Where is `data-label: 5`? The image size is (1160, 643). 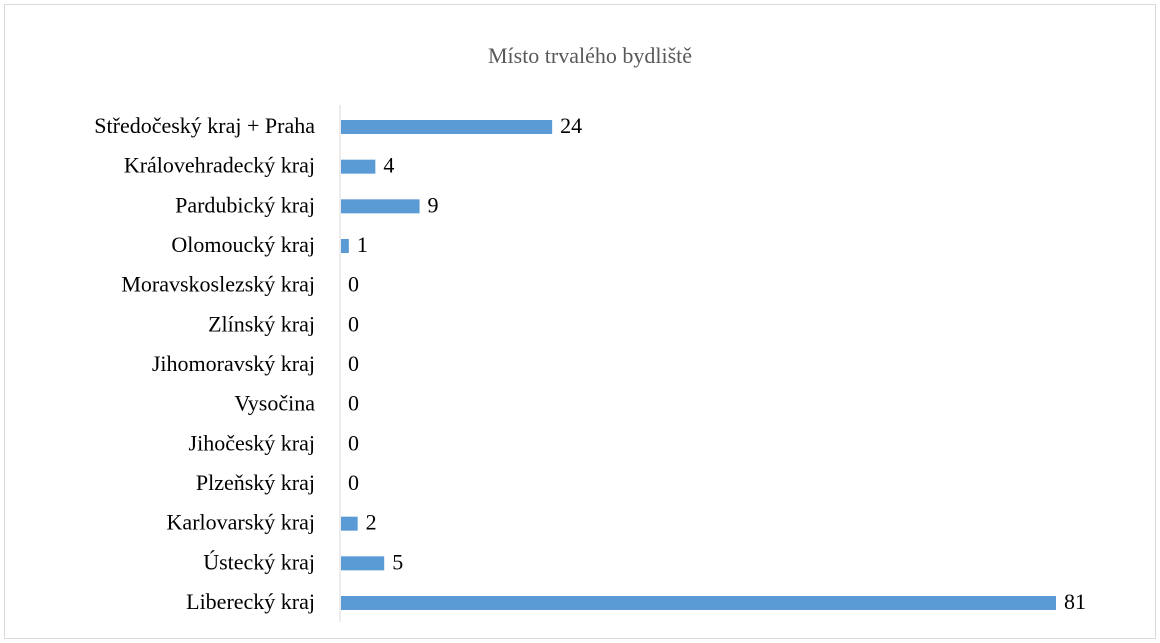 data-label: 5 is located at coordinates (397, 561).